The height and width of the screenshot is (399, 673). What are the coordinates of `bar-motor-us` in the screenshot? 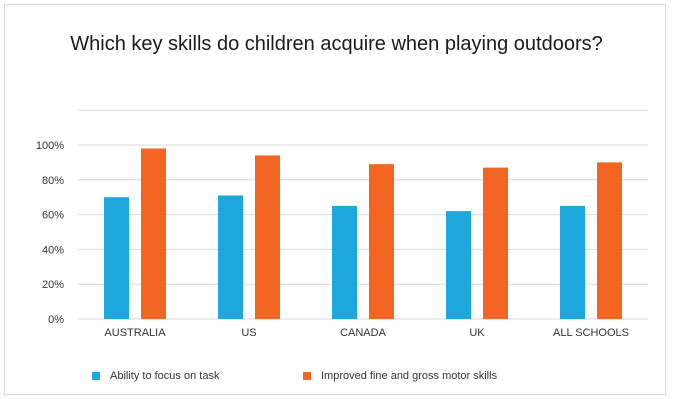 It's located at (267, 237).